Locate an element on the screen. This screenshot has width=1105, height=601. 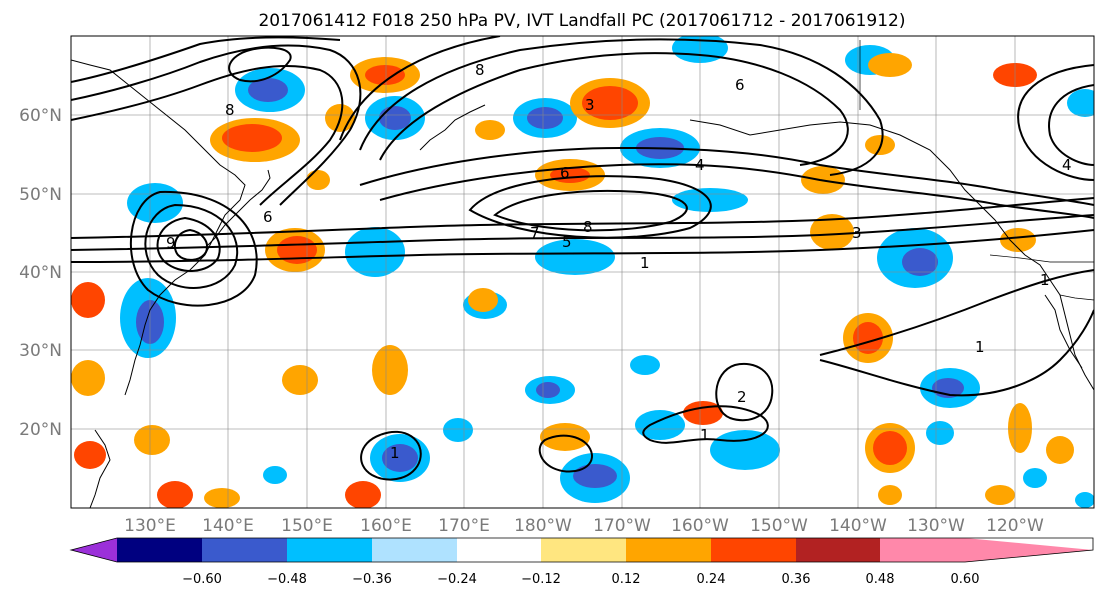
lon-label: 150°W is located at coordinates (779, 526).